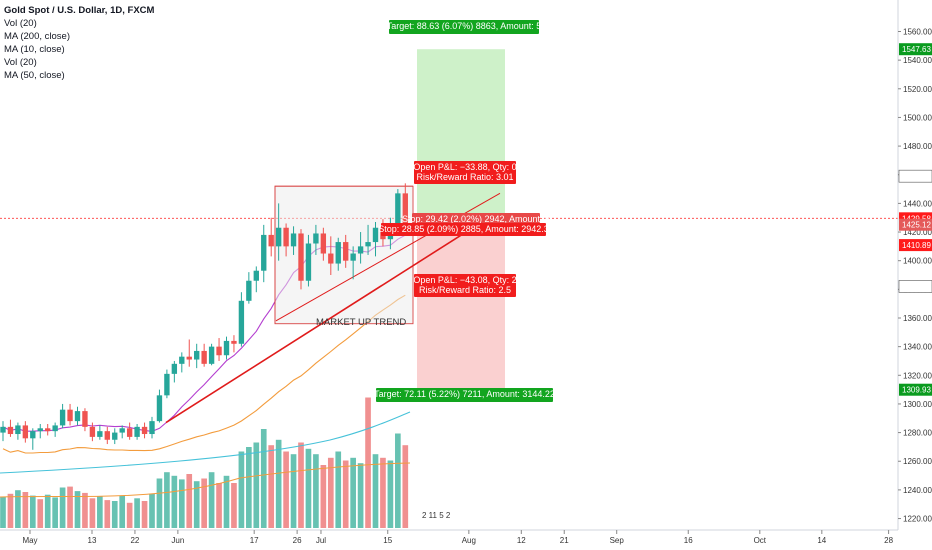  I want to click on indicator-ma-50: MA (50, close), so click(34, 75).